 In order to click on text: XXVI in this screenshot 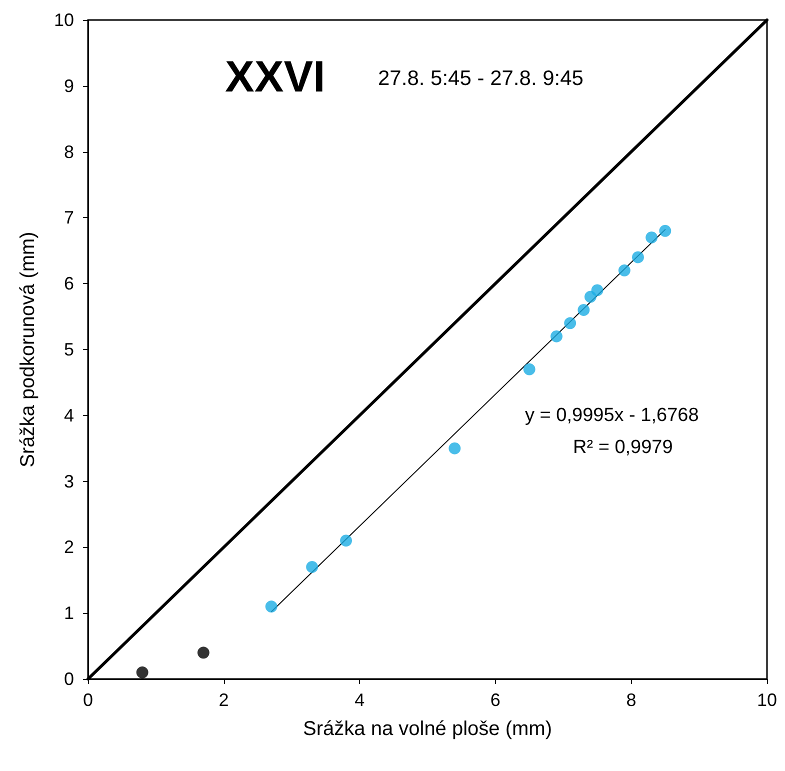, I will do `click(275, 77)`.